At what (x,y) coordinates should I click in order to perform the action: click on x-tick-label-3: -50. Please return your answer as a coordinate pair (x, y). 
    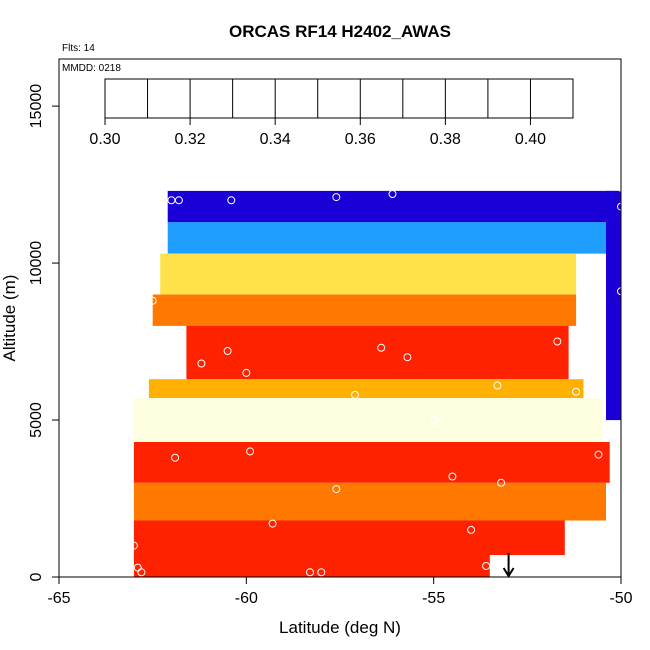
    Looking at the image, I should click on (620, 598).